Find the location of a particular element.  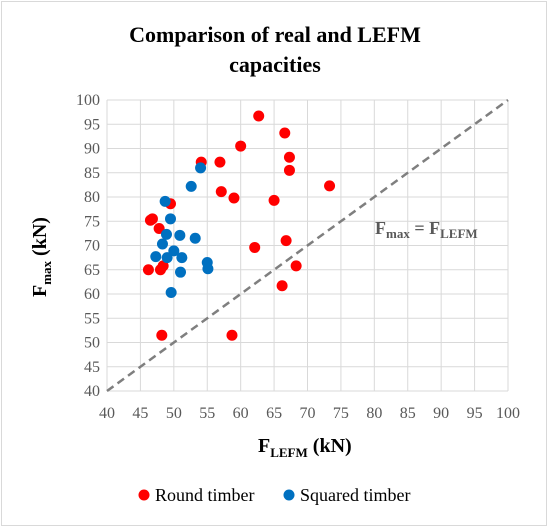

chart-title-line-2: capacities is located at coordinates (275, 64).